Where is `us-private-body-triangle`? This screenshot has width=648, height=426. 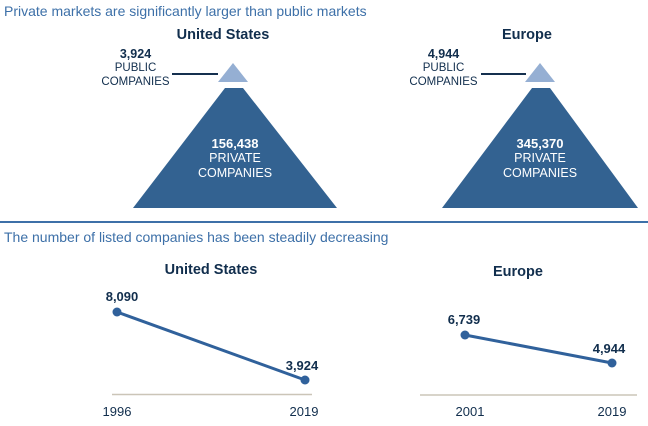
us-private-body-triangle is located at coordinates (235, 148).